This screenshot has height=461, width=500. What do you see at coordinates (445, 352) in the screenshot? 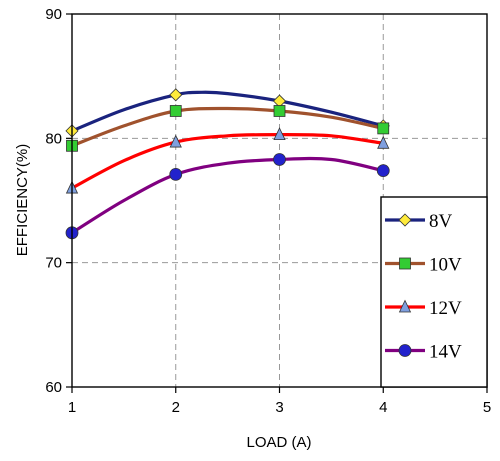
I see `legend-label: 14V` at bounding box center [445, 352].